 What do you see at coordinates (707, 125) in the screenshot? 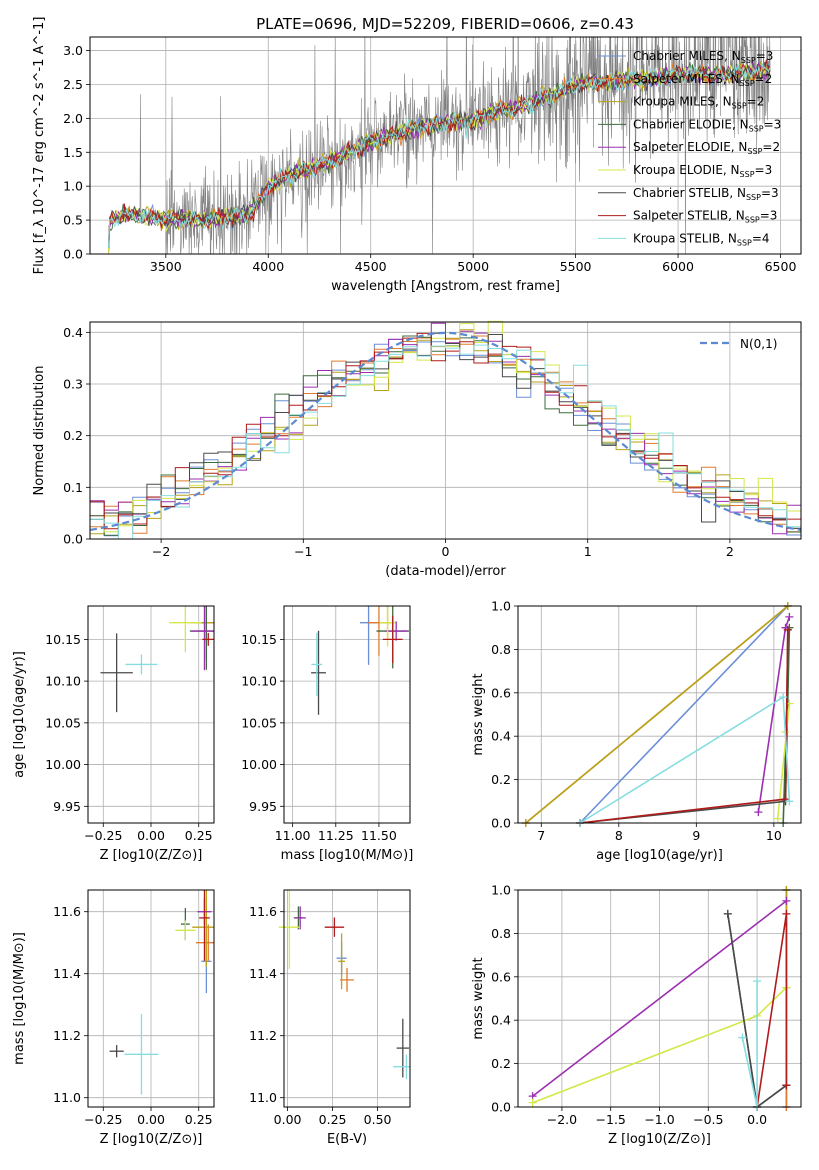
I see `legend-label: Chabrier ELODIE, NSSP=3` at bounding box center [707, 125].